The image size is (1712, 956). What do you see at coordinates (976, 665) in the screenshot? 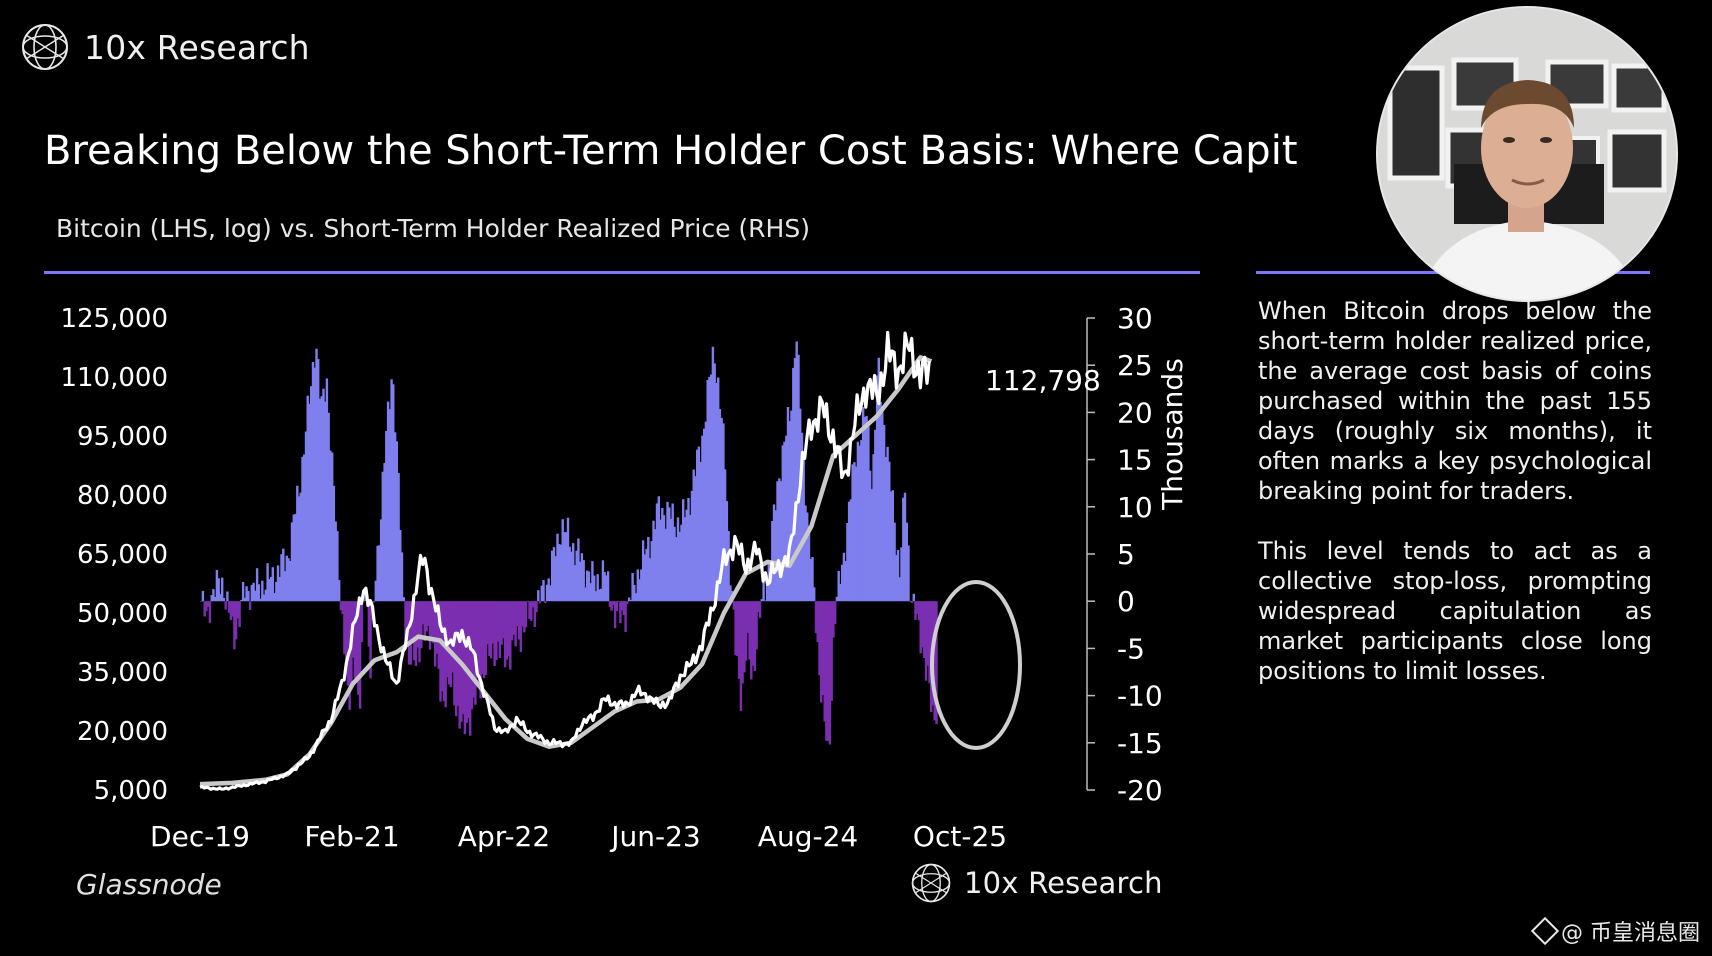
I see `highlight-ellipse` at bounding box center [976, 665].